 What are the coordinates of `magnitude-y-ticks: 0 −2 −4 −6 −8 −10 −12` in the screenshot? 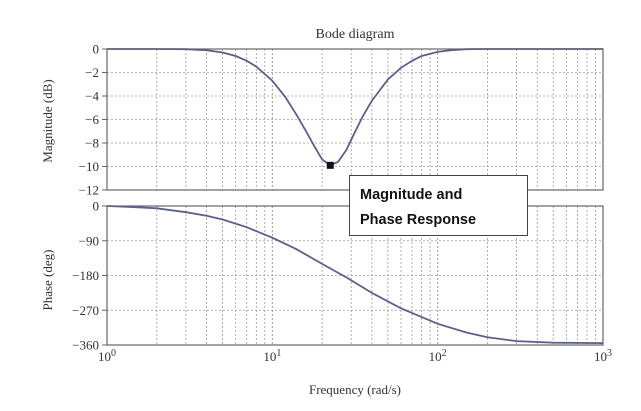 It's located at (93, 120).